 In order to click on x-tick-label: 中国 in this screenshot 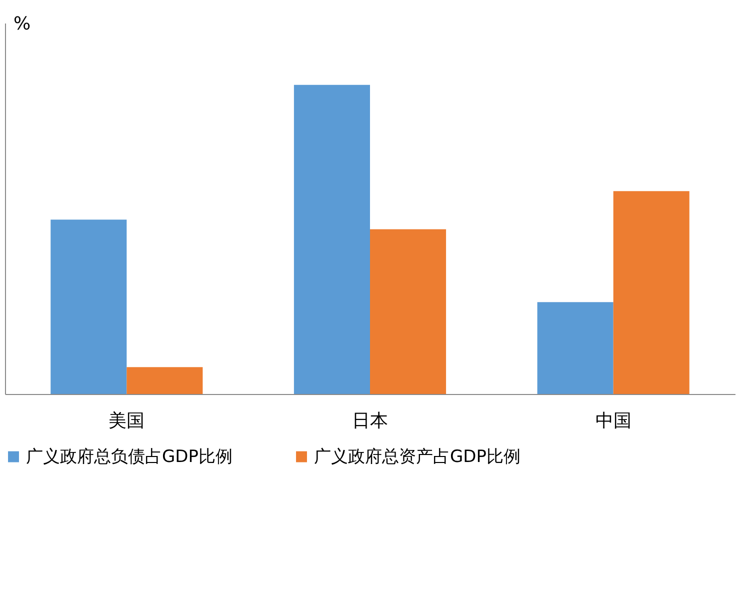, I will do `click(613, 421)`.